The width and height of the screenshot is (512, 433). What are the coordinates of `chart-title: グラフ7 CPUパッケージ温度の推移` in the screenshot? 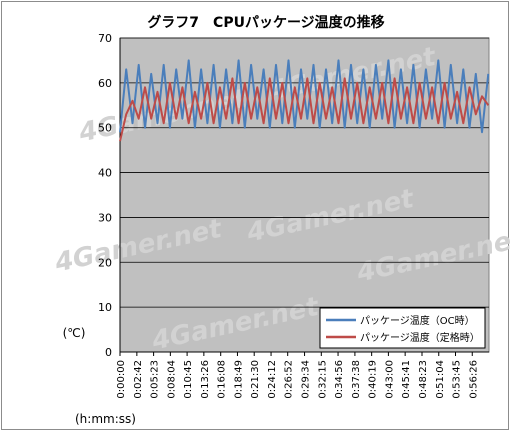 It's located at (265, 22).